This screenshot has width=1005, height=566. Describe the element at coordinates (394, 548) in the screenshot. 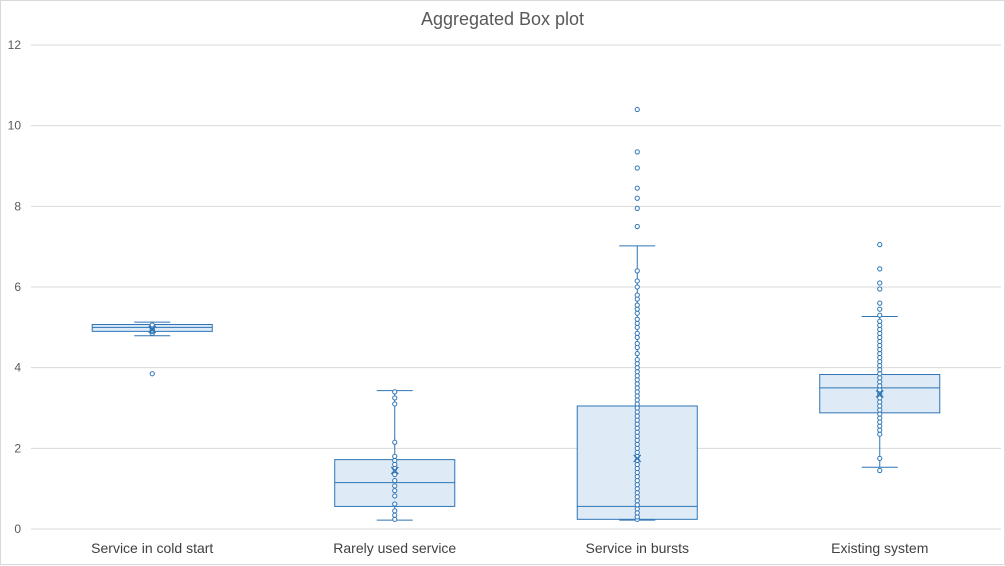

I see `x-category-label: Rarely used service` at that location.